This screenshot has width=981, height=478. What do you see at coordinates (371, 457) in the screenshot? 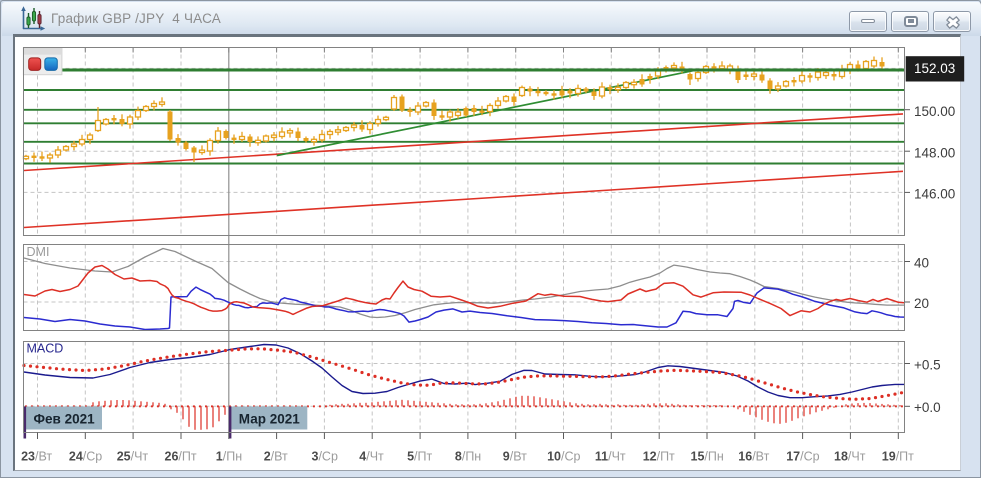
I see `svg-text: 4/Чт` at bounding box center [371, 457].